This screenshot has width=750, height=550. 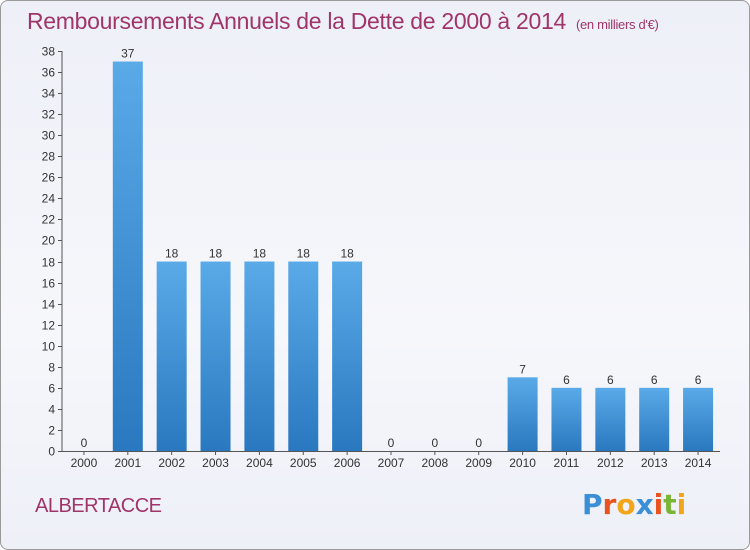 I want to click on y-tick-label: 20, so click(x=49, y=241).